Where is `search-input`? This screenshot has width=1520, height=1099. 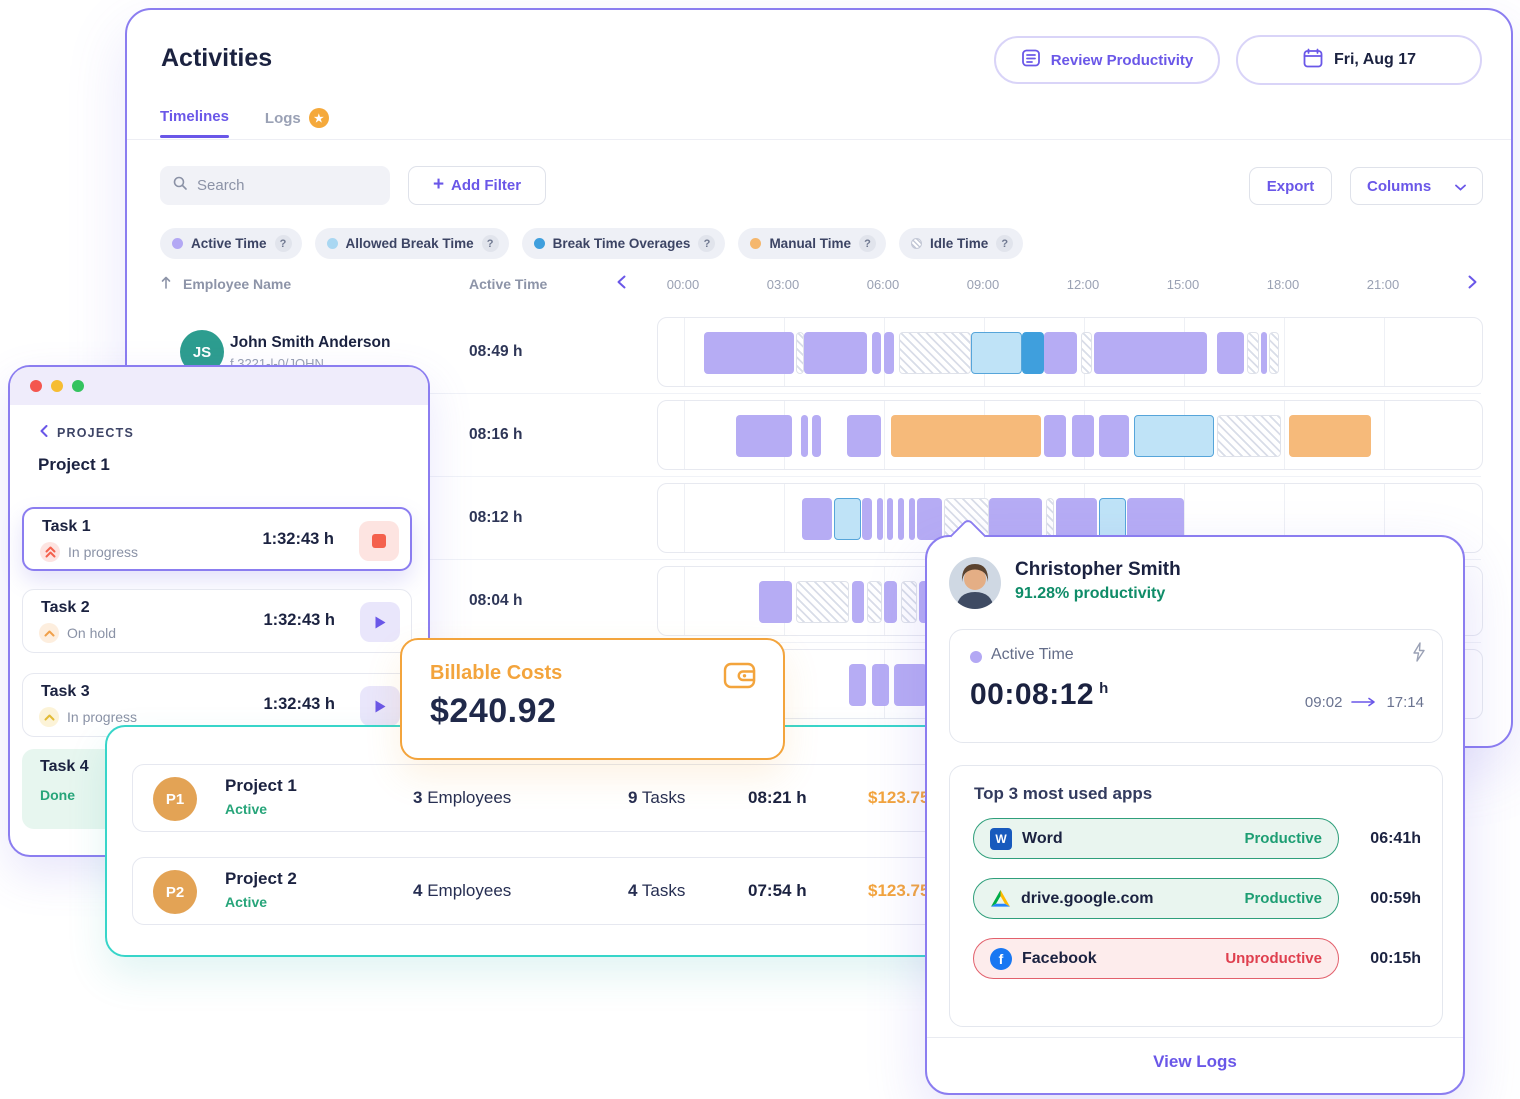 search-input is located at coordinates (287, 185).